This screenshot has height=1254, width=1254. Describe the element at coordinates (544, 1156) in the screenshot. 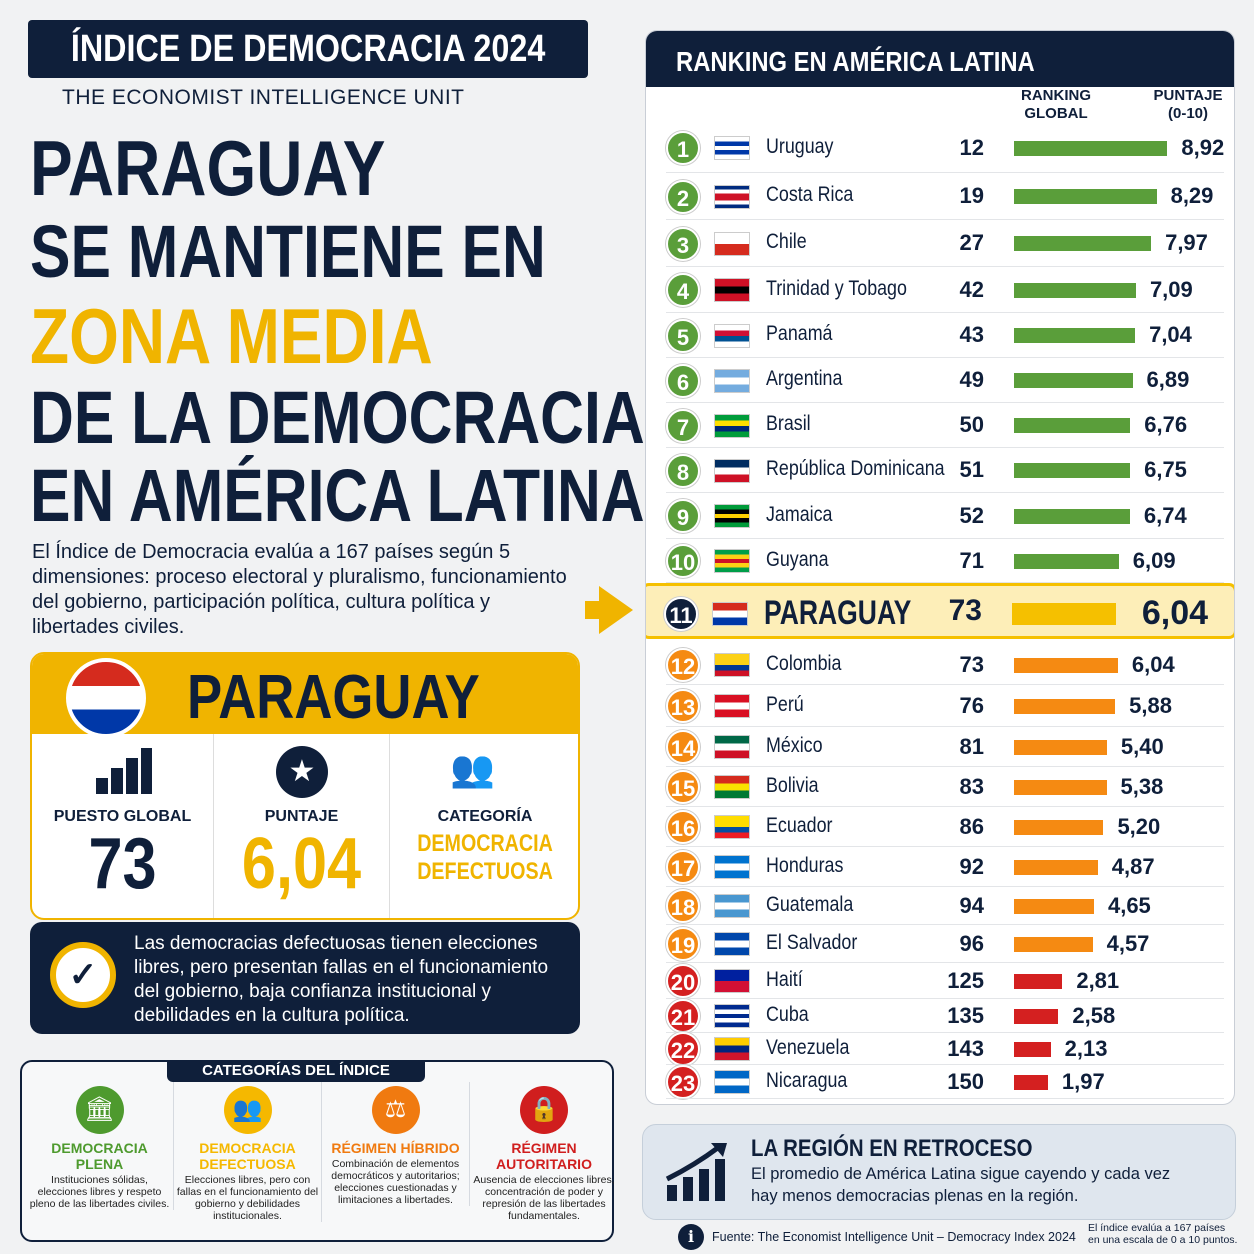

I see `category-name: RÉGIMEN AUTORITARIO` at that location.